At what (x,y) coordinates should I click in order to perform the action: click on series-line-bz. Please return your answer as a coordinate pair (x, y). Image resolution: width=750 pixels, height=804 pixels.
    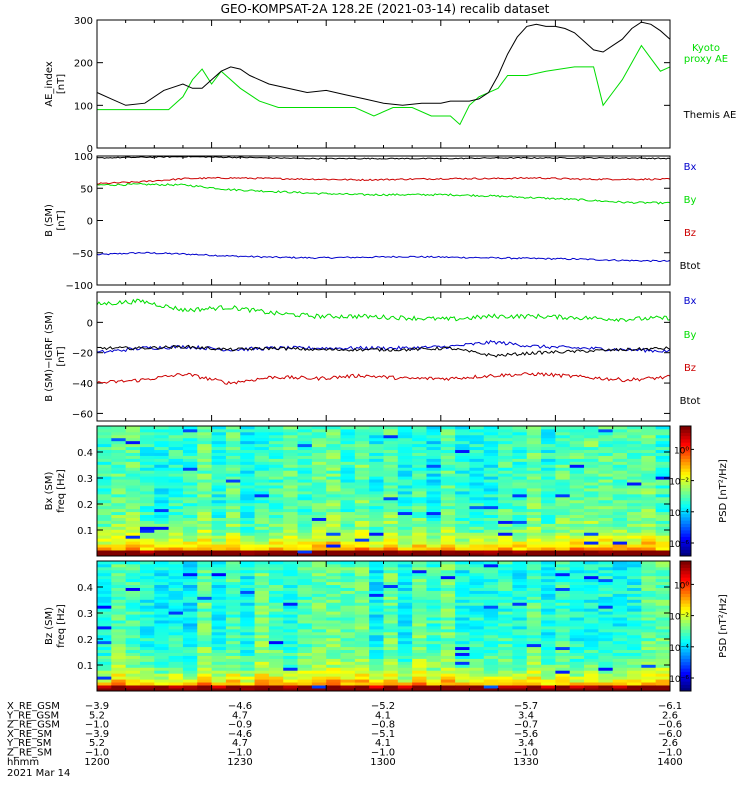
    Looking at the image, I should click on (384, 180).